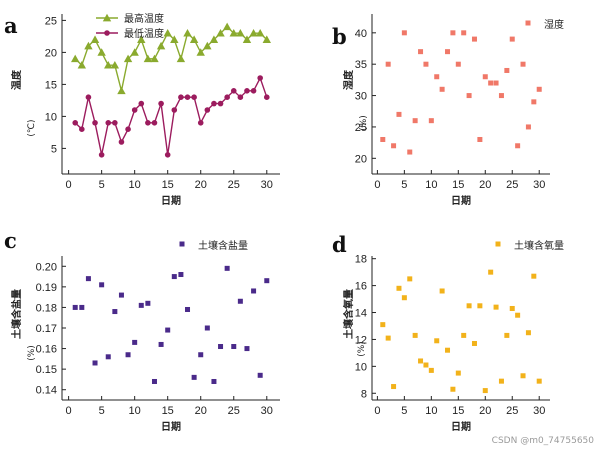  I want to click on legend-label: 土壤含盐量, so click(223, 245).